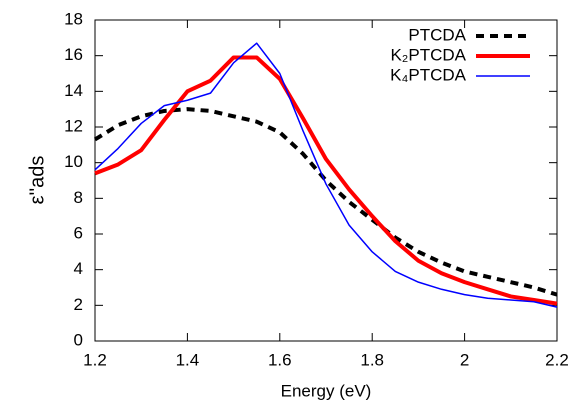 The image size is (575, 402). What do you see at coordinates (280, 359) in the screenshot?
I see `x-tick-label: 1.6` at bounding box center [280, 359].